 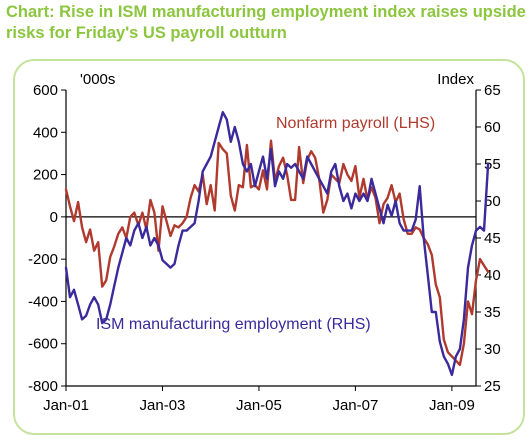 What do you see at coordinates (452, 405) in the screenshot?
I see `x-tick-label: Jan-09` at bounding box center [452, 405].